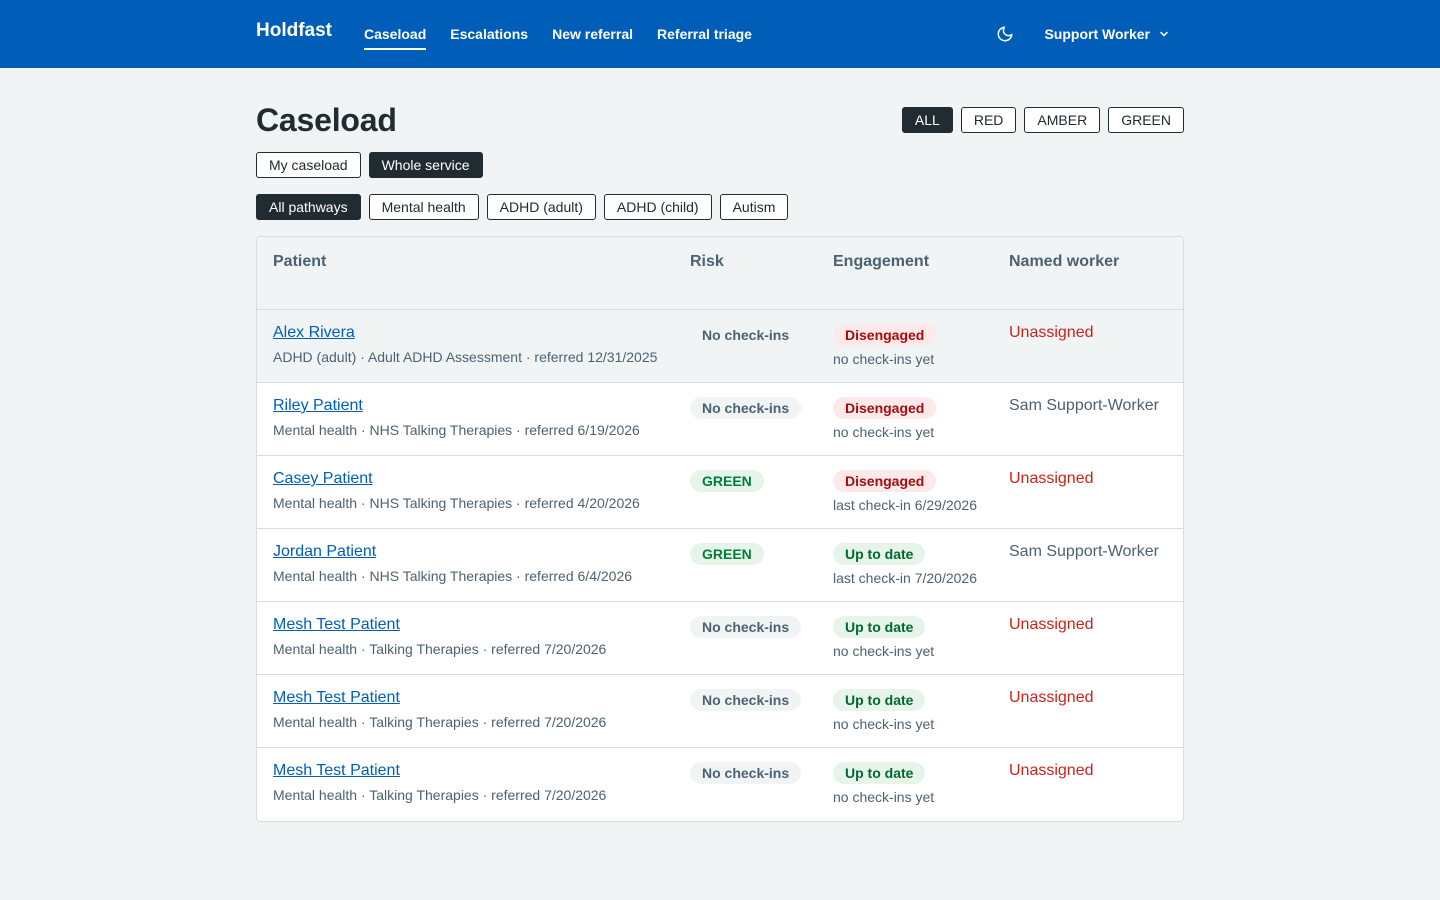 The image size is (1440, 900). I want to click on column-header-risk: Risk, so click(707, 261).